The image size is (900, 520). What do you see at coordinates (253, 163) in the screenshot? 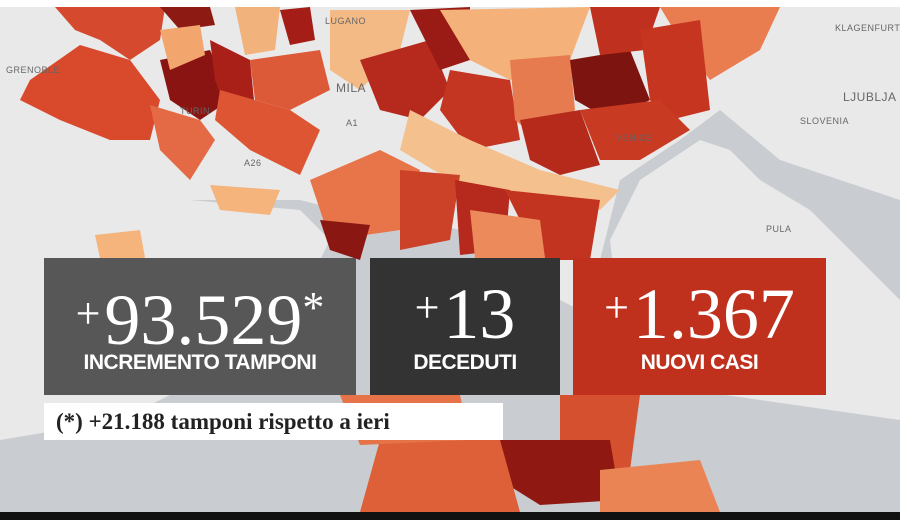
I see `map-label: A26` at bounding box center [253, 163].